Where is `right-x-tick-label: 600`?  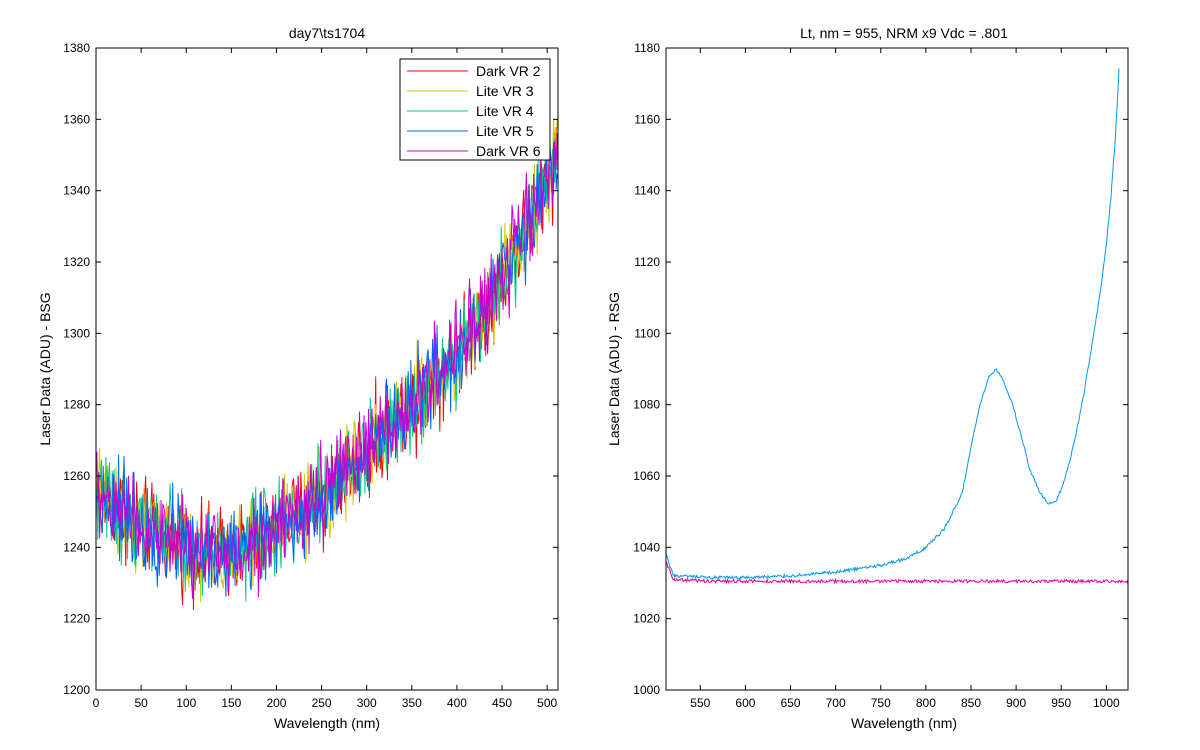
right-x-tick-label: 600 is located at coordinates (745, 703).